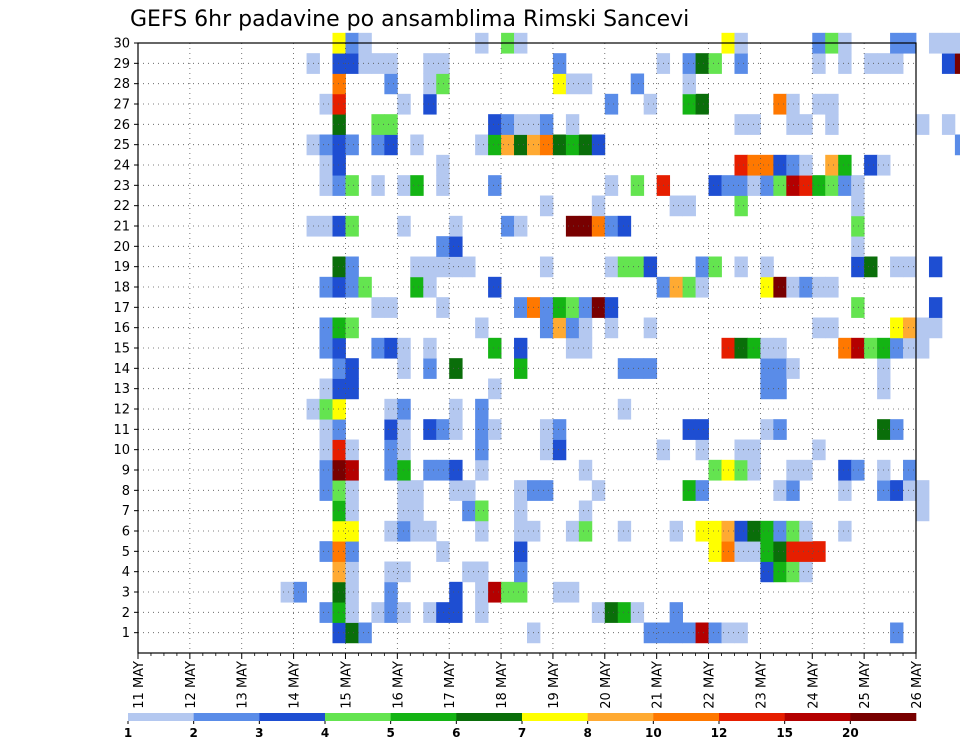 The height and width of the screenshot is (742, 960). What do you see at coordinates (121, 328) in the screenshot?
I see `y-tick-label: 16` at bounding box center [121, 328].